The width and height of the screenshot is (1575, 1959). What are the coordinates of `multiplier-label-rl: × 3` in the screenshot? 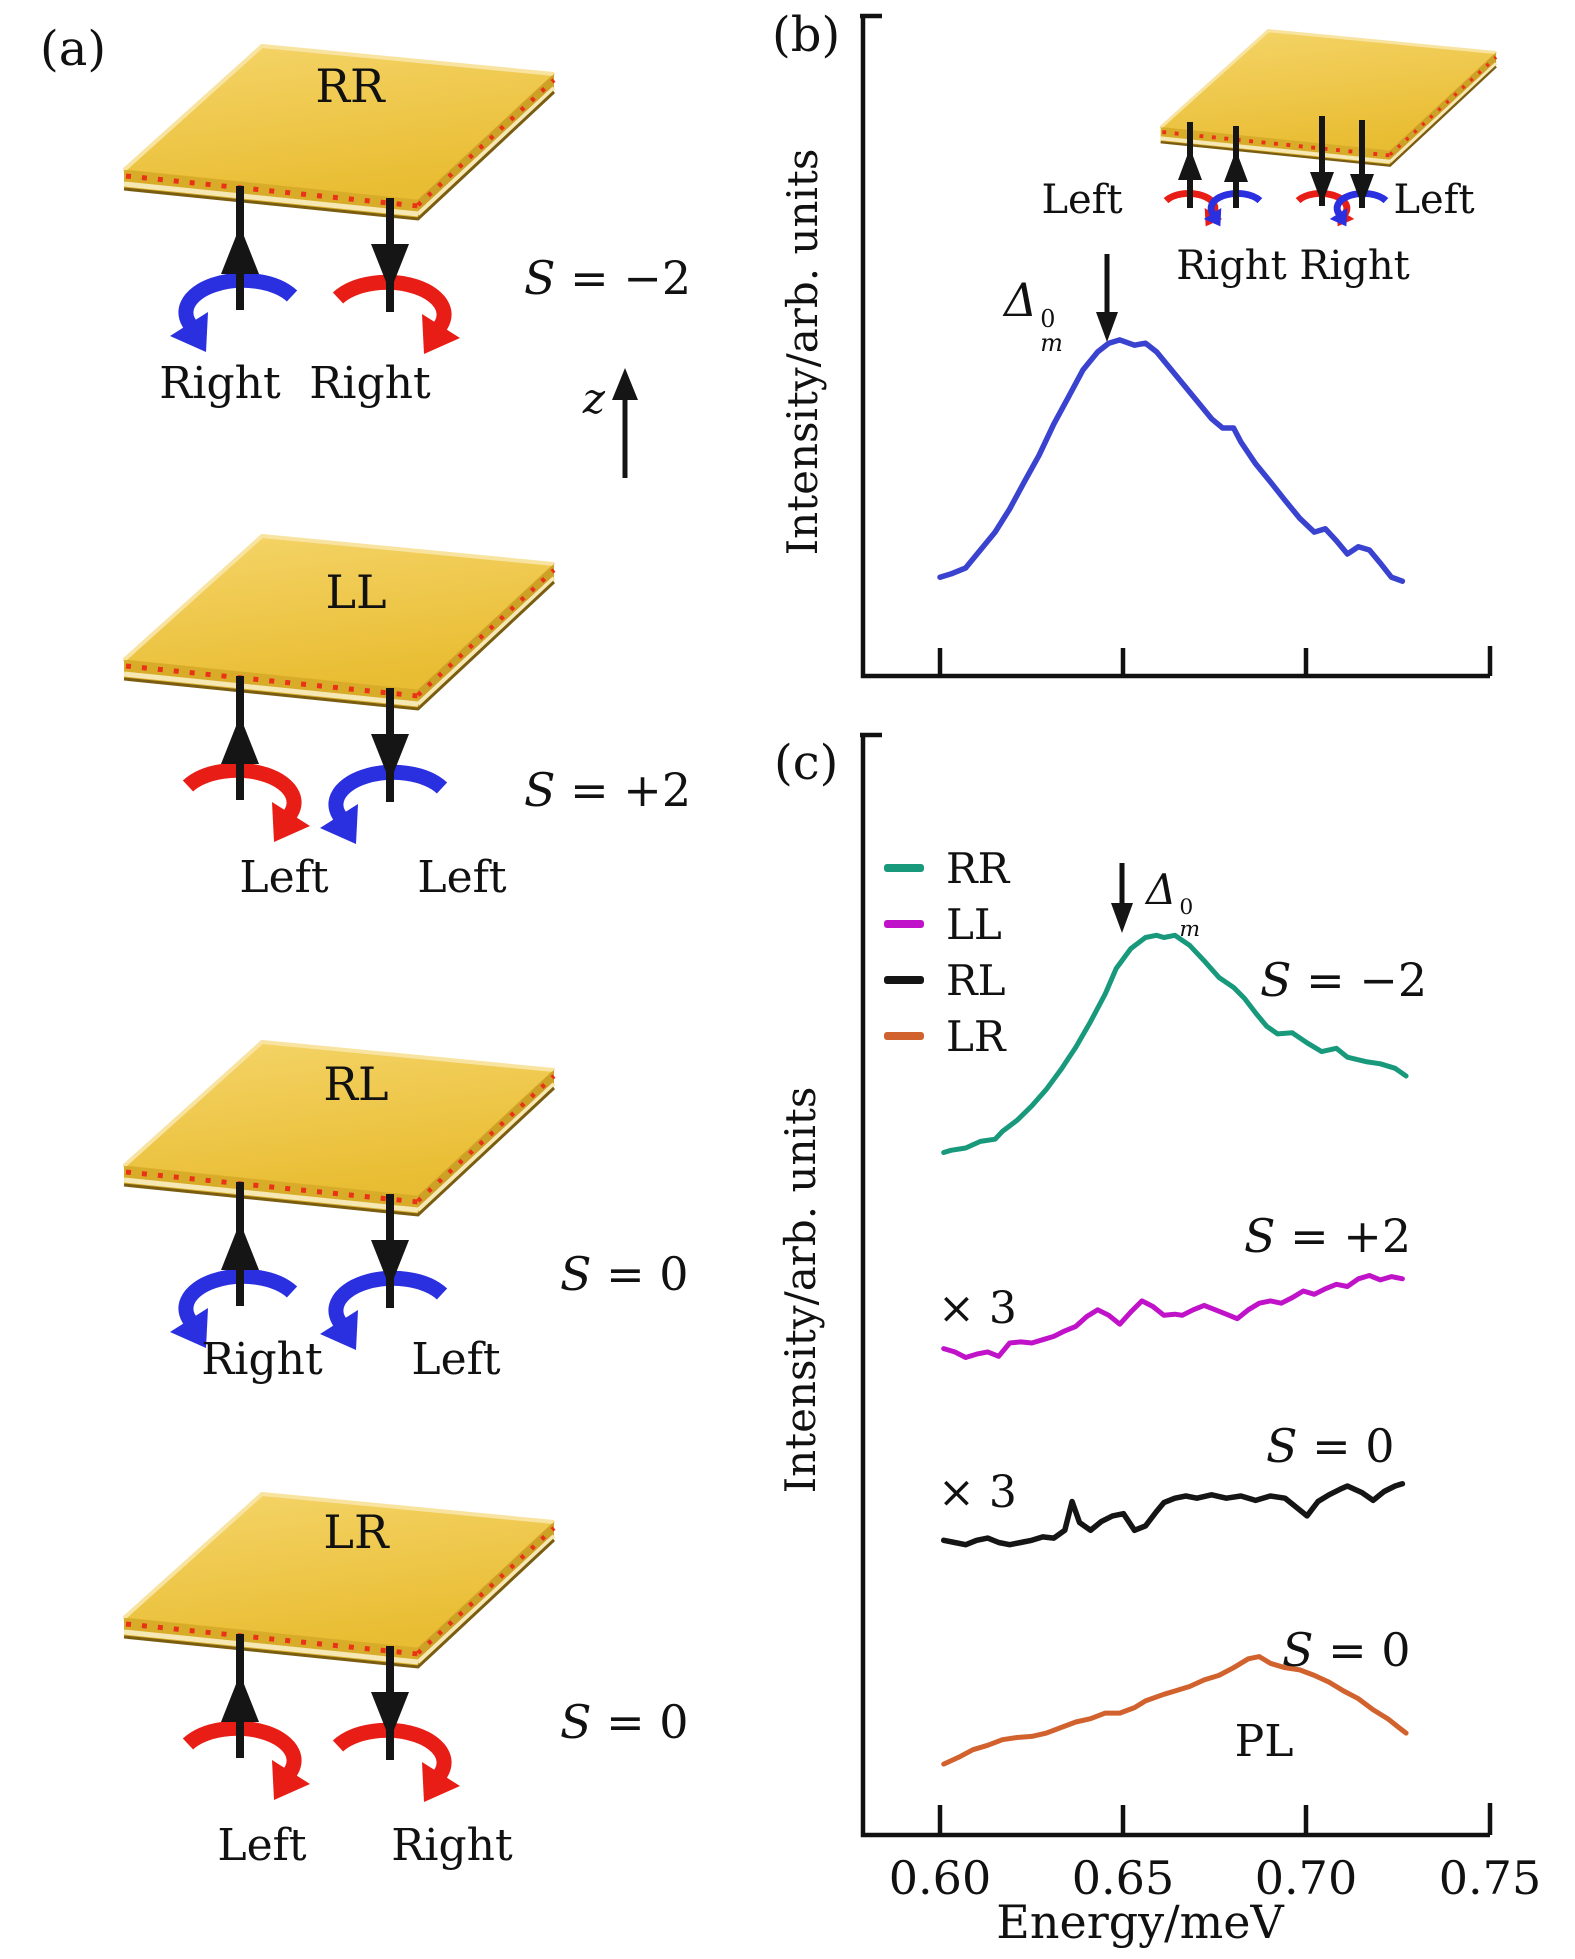 It's located at (977, 1492).